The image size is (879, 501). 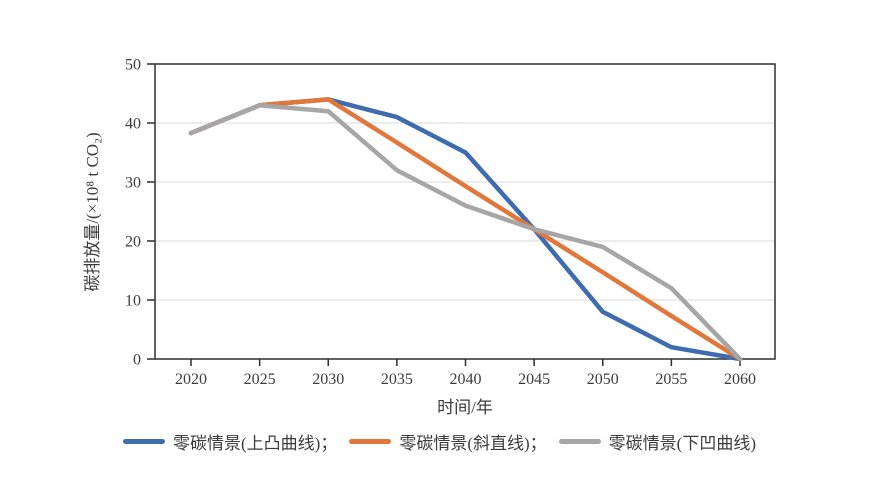 What do you see at coordinates (671, 379) in the screenshot?
I see `x-tick-label: 2055` at bounding box center [671, 379].